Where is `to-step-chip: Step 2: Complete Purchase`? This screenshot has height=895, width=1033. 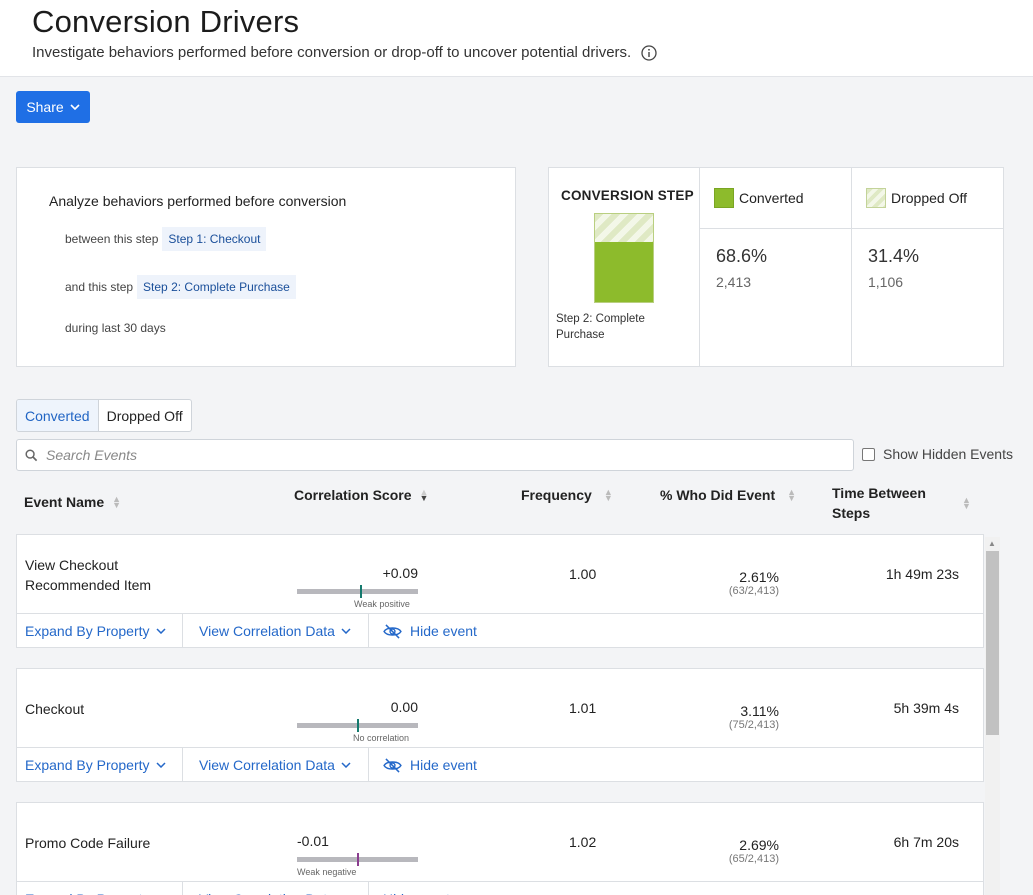
to-step-chip: Step 2: Complete Purchase is located at coordinates (216, 287).